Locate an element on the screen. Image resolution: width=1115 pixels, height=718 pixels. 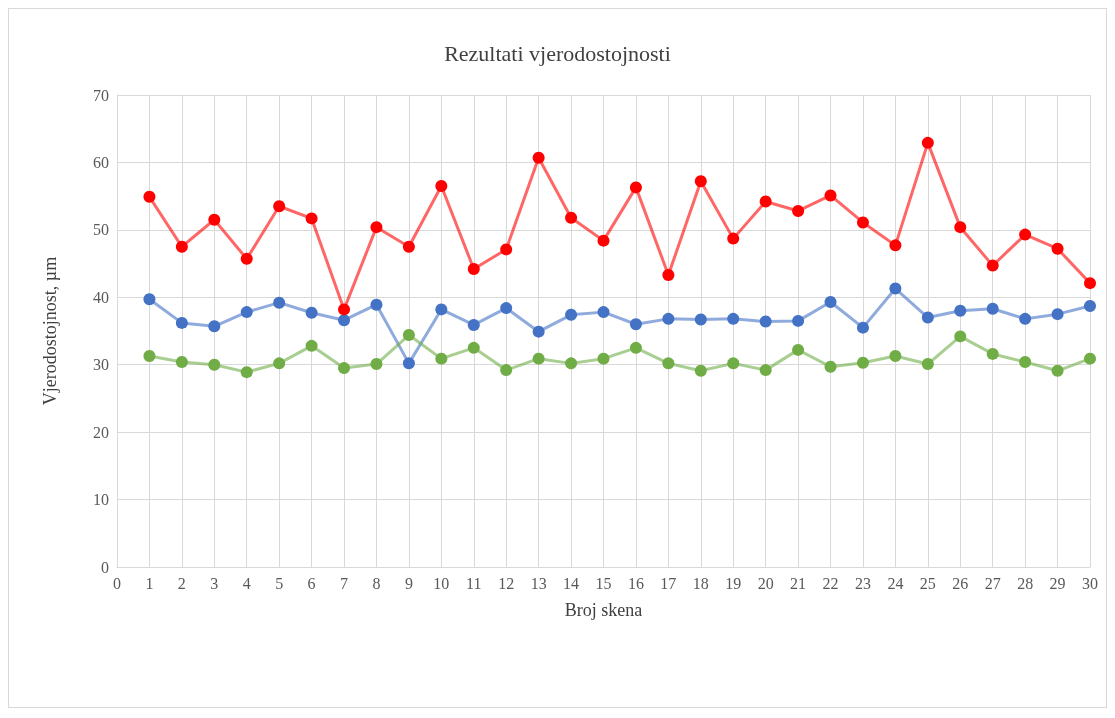
x-tick-label: 18 is located at coordinates (700, 583).